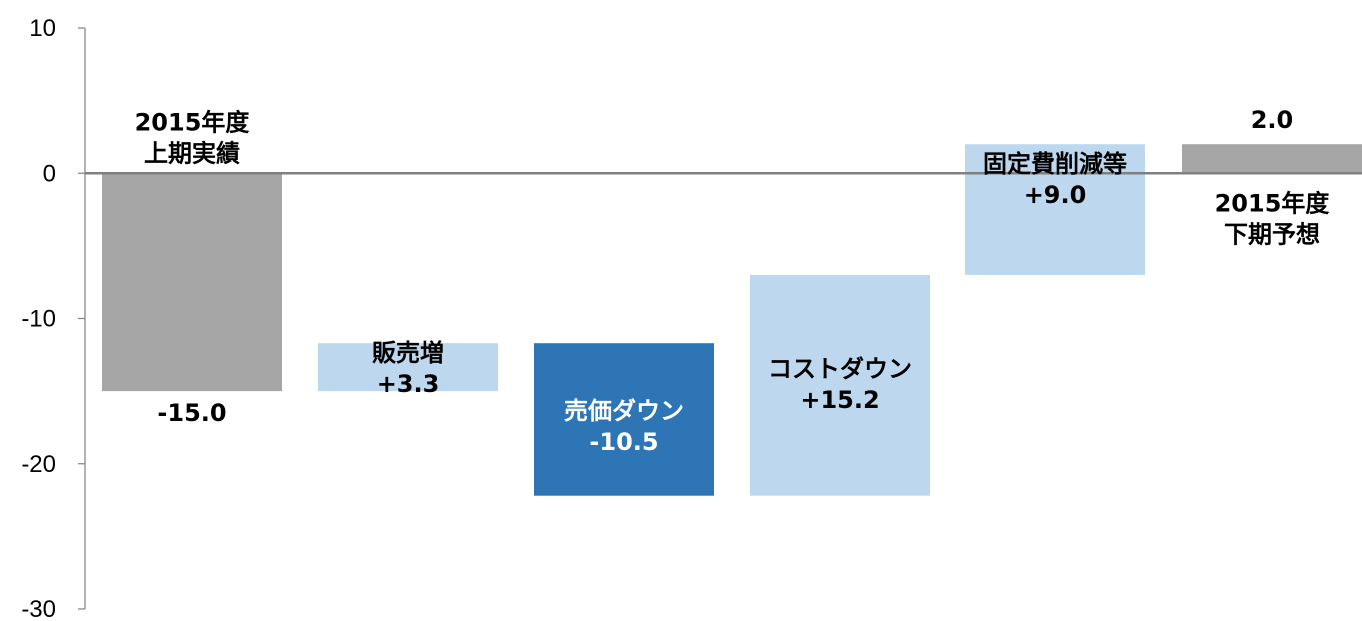 This screenshot has width=1362, height=621. I want to click on bar-2-value-label: +3.3, so click(408, 384).